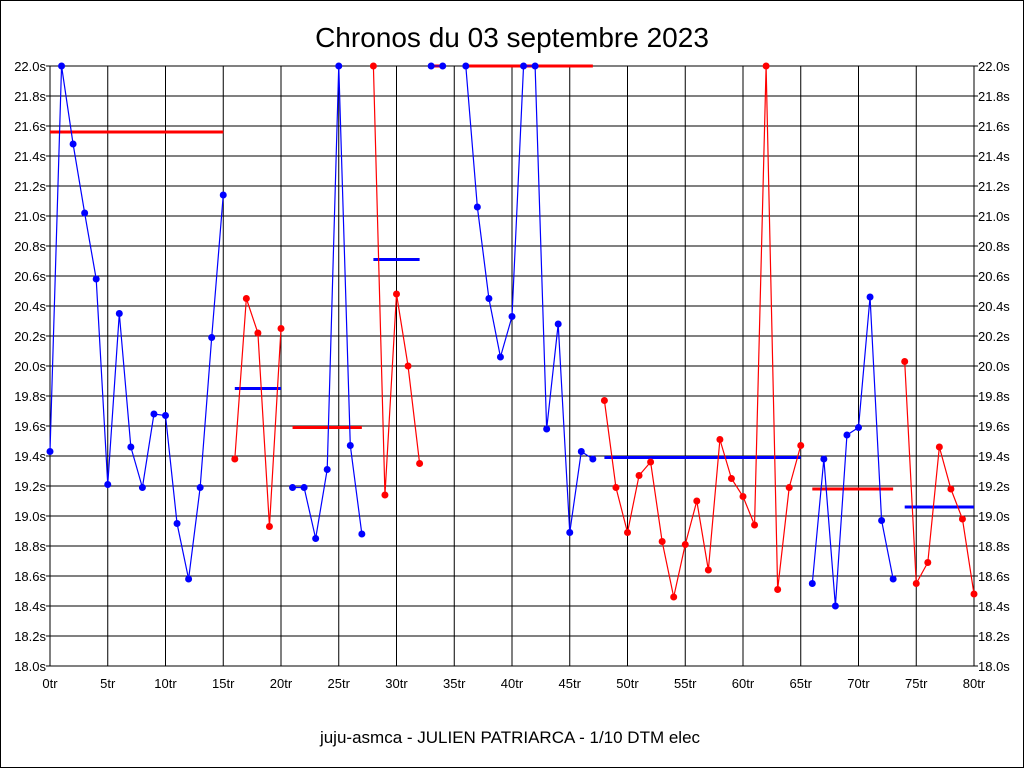 This screenshot has height=768, width=1024. I want to click on y-tick-label-left: 20.0s, so click(30, 366).